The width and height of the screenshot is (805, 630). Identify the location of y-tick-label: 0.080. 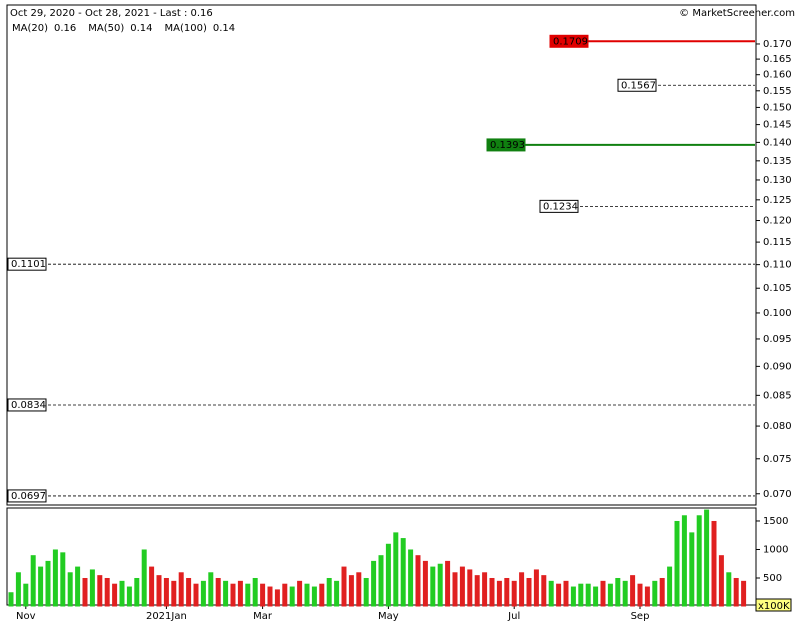
(777, 426).